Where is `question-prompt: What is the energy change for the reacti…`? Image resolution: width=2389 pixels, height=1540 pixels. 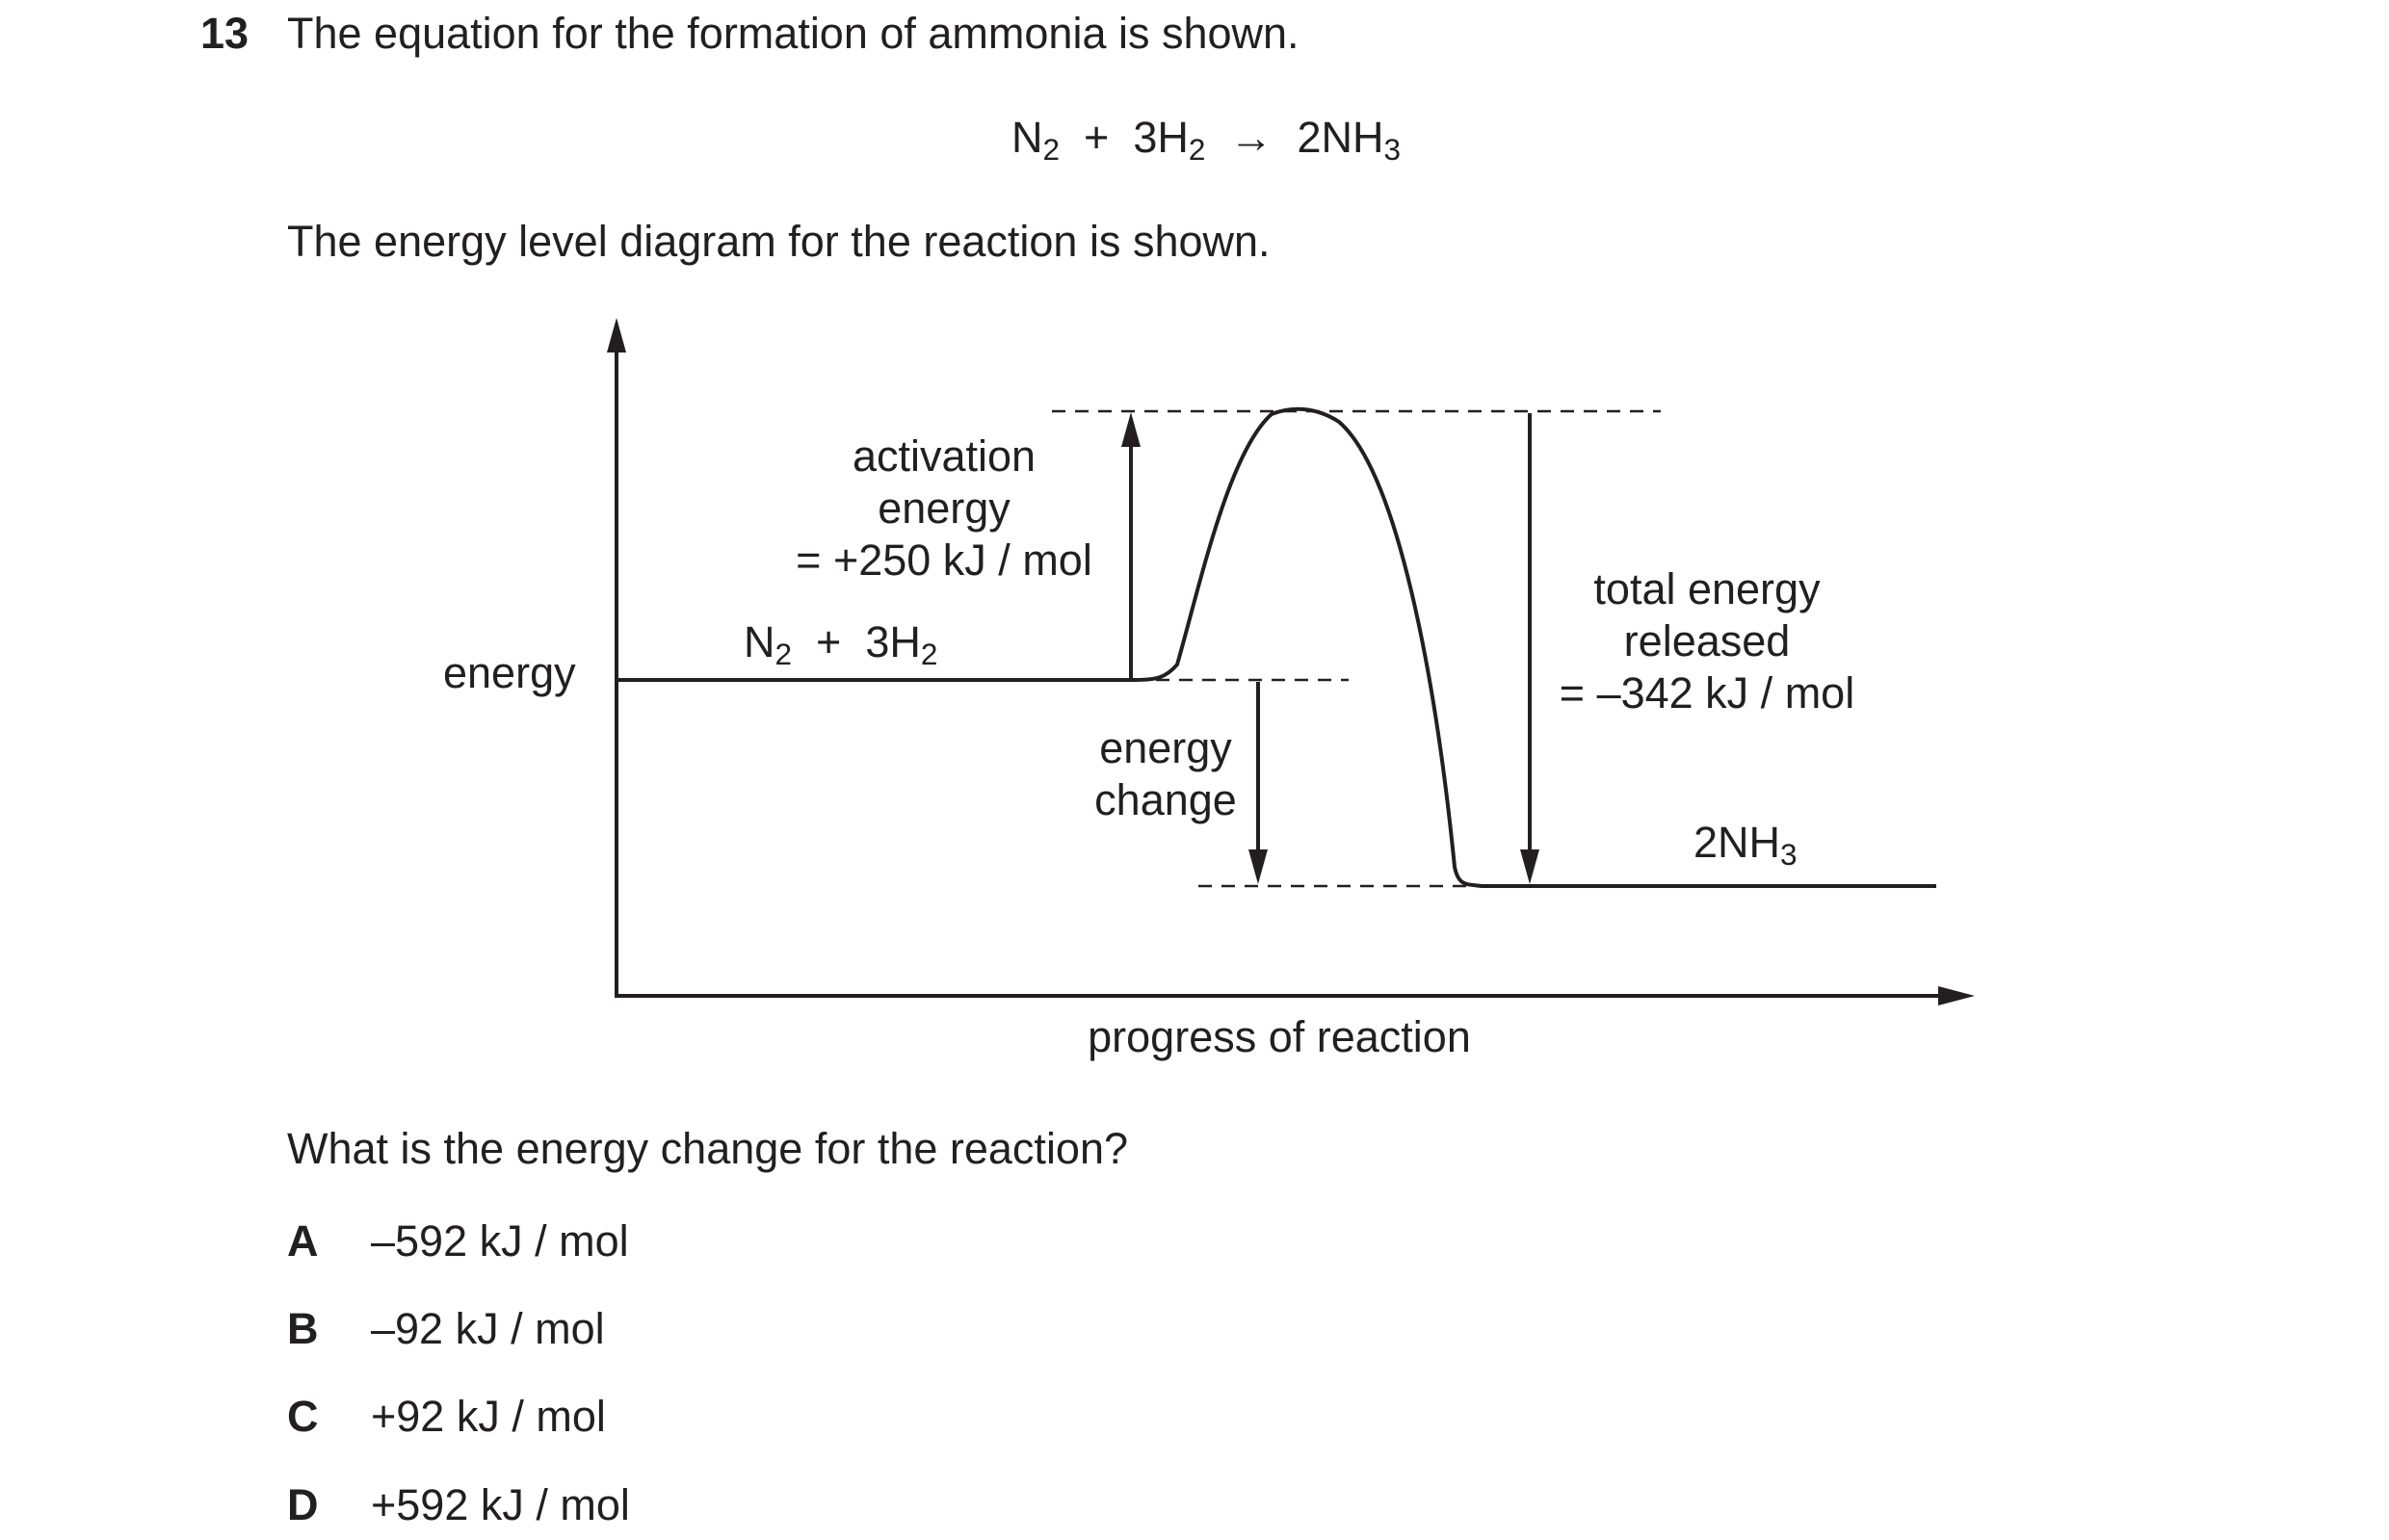
question-prompt: What is the energy change for the reacti… is located at coordinates (708, 1148).